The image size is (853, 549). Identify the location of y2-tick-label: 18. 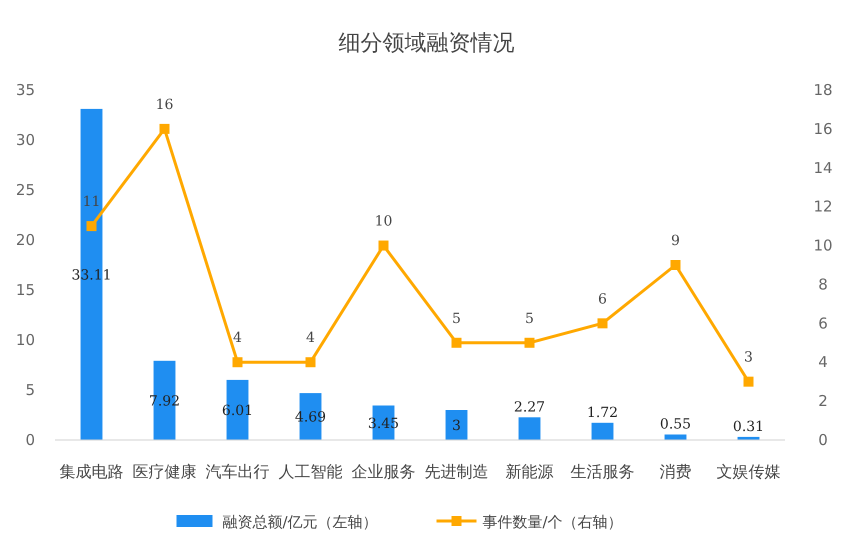
(823, 90).